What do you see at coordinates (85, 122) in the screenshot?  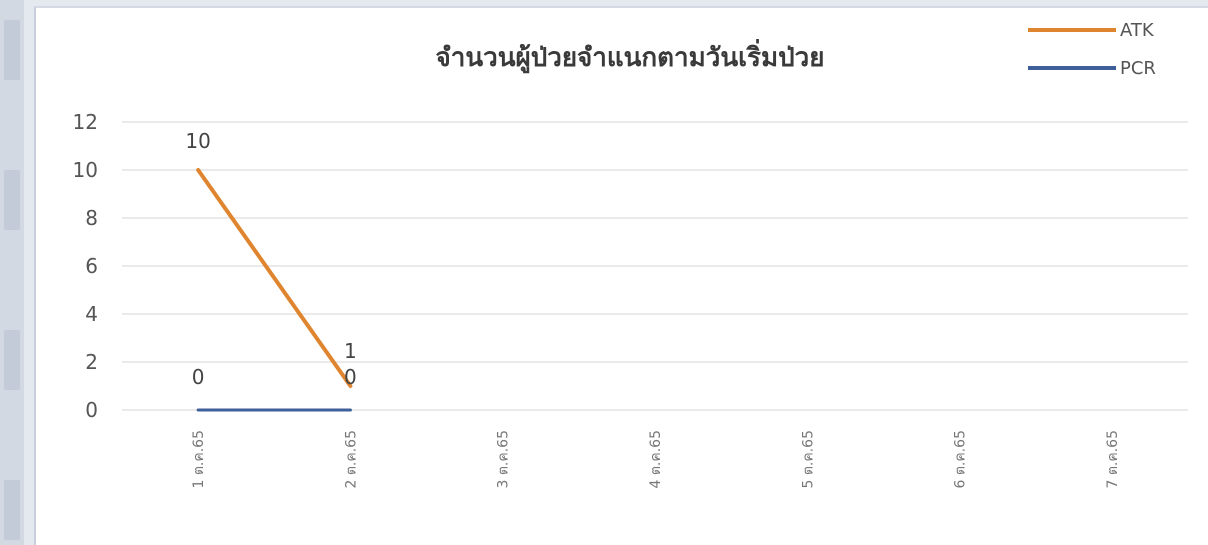 I see `y-tick-label: 12` at bounding box center [85, 122].